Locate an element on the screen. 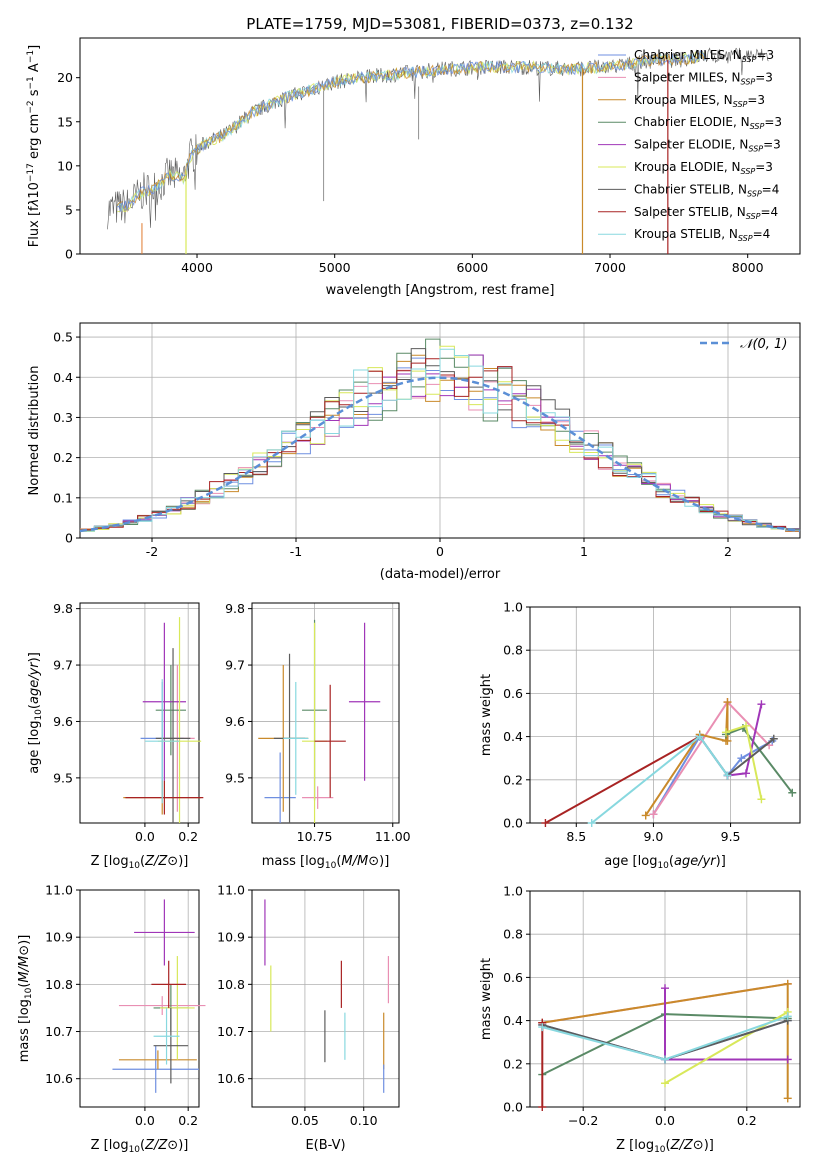 This screenshot has width=819, height=1170. y-tick-label: 0.3 is located at coordinates (63, 417).